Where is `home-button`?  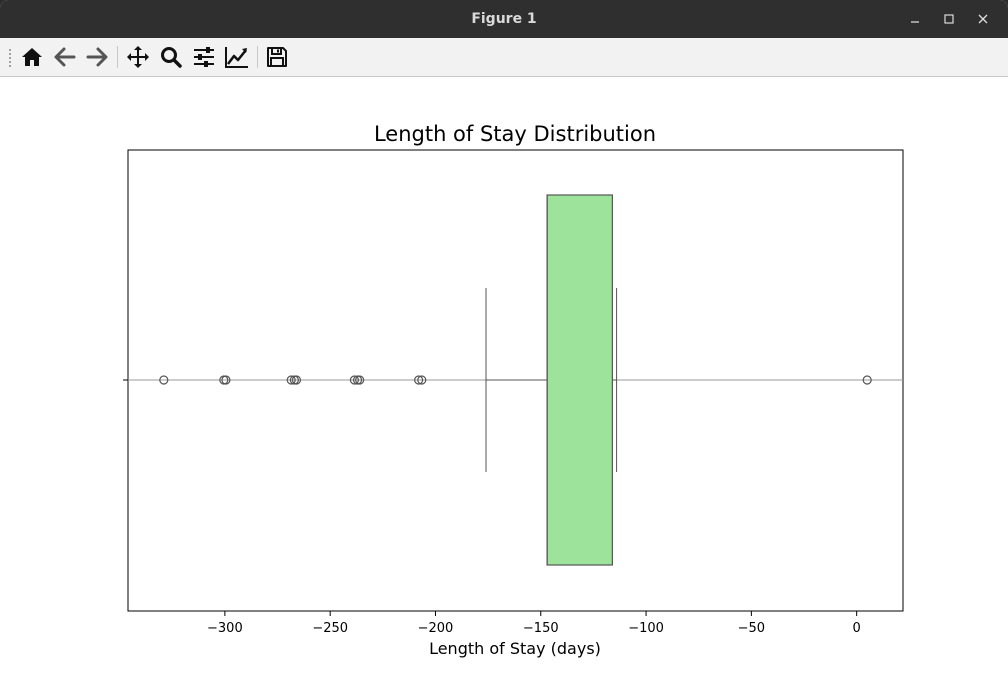
home-button is located at coordinates (32, 57).